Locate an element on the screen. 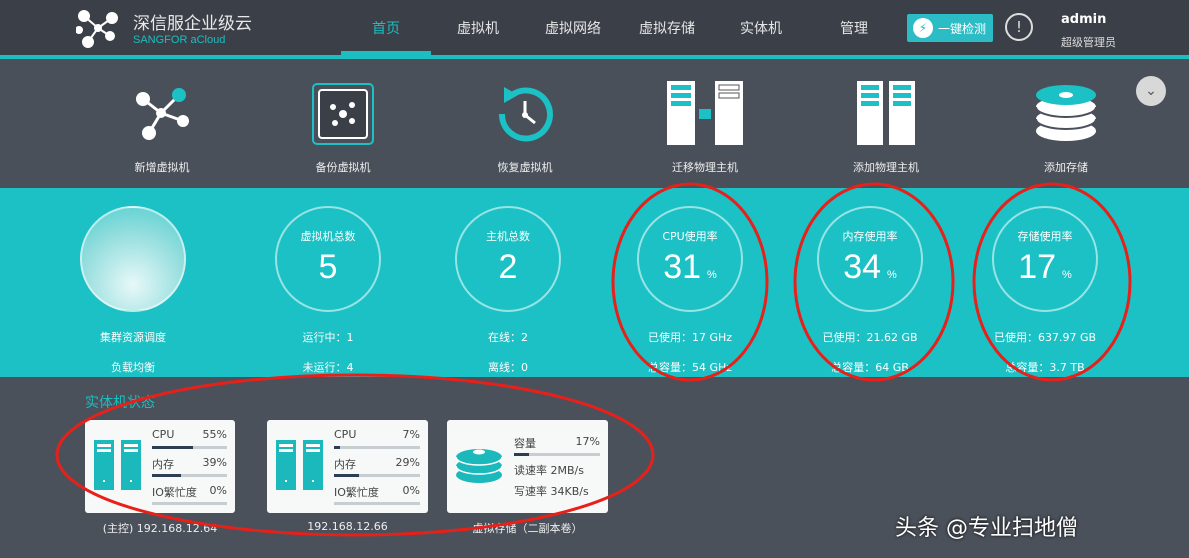 The width and height of the screenshot is (1189, 558). brand-name: 深信服企业级云 is located at coordinates (192, 24).